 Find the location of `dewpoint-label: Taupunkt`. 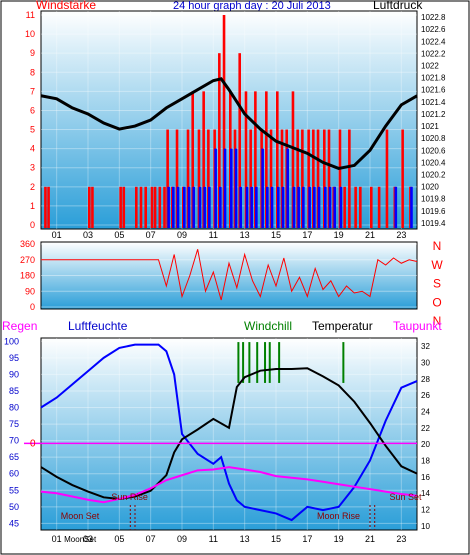

dewpoint-label: Taupunkt is located at coordinates (417, 326).